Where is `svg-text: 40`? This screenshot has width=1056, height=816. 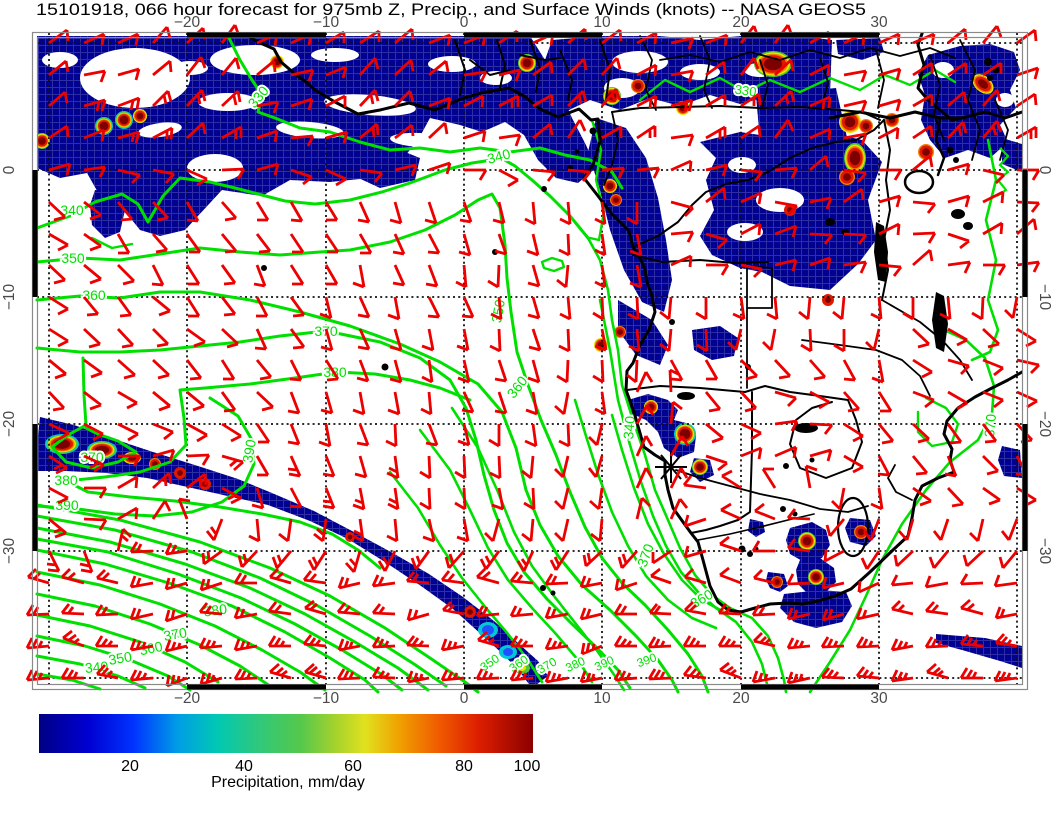 svg-text: 40 is located at coordinates (244, 766).